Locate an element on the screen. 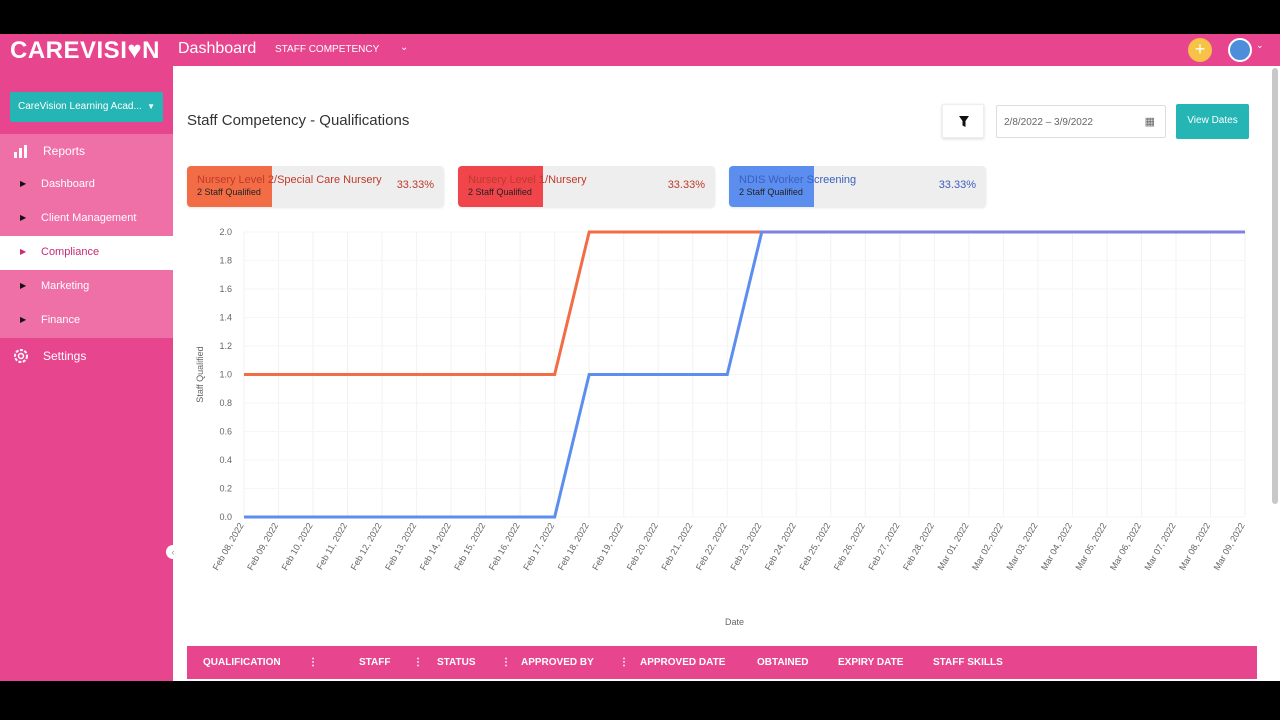 Image resolution: width=1280 pixels, height=720 pixels. x-tick-label: Feb 18, 2022 is located at coordinates (573, 546).